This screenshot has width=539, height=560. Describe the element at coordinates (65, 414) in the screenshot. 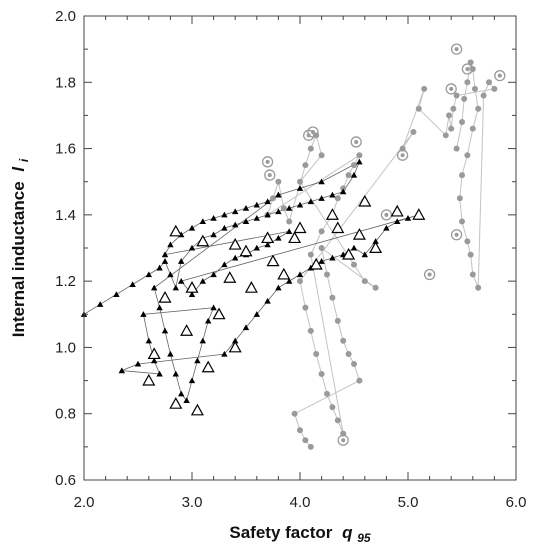

I see `y-tick-label: 0.8` at that location.